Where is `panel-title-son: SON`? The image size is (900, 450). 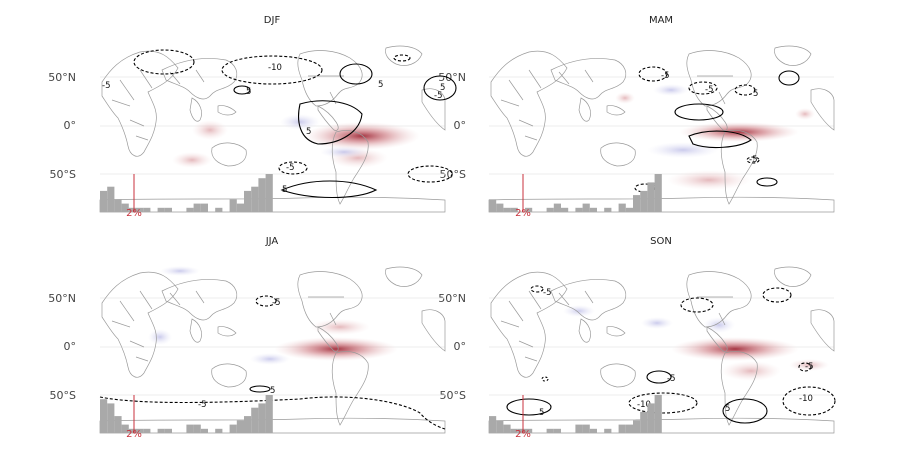 panel-title-son: SON is located at coordinates (661, 241).